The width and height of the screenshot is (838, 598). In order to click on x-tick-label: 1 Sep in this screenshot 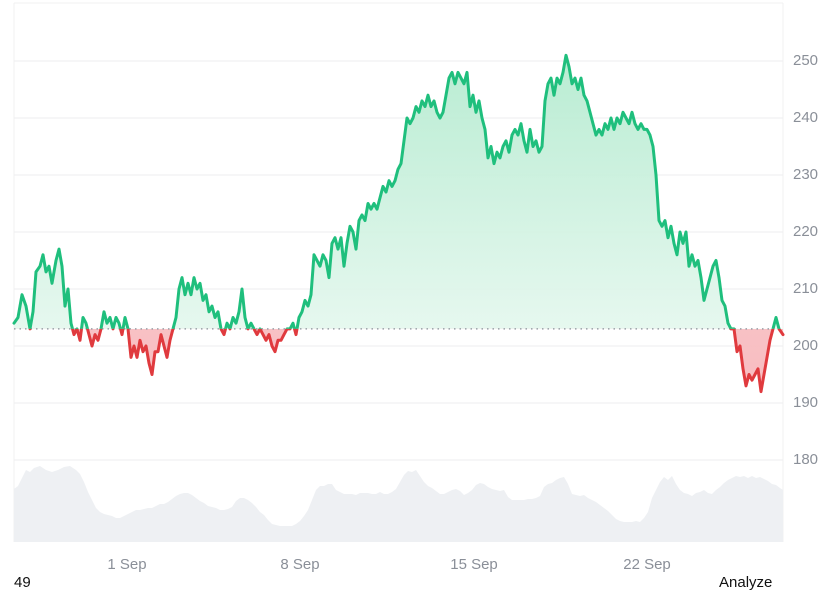, I will do `click(127, 564)`.